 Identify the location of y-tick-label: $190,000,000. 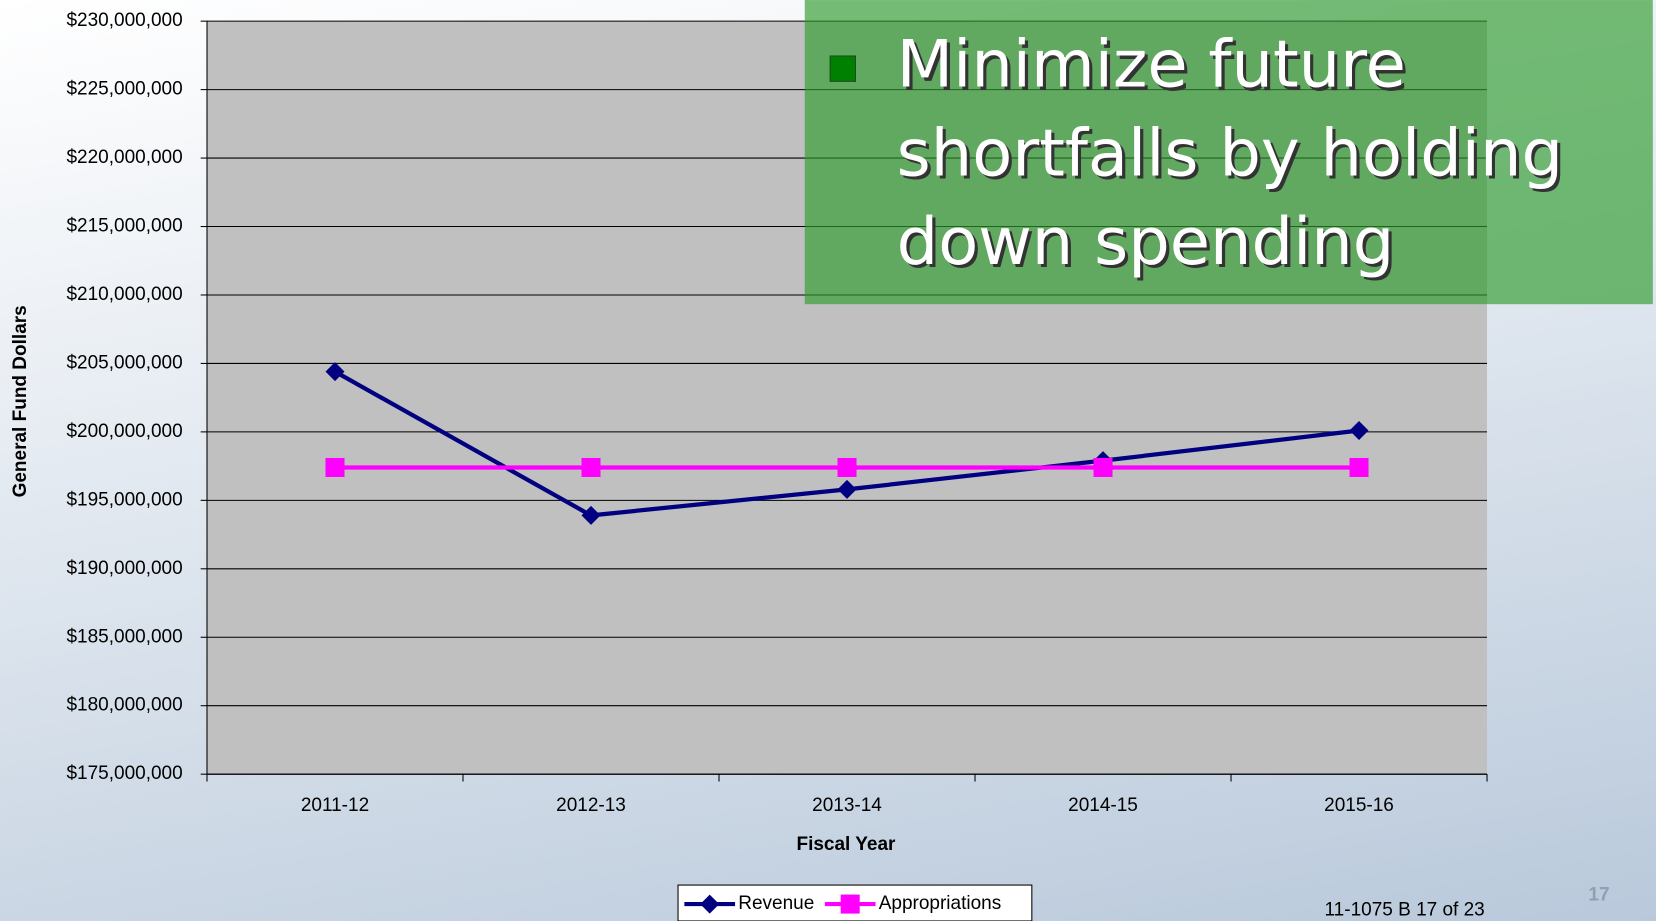
(124, 568).